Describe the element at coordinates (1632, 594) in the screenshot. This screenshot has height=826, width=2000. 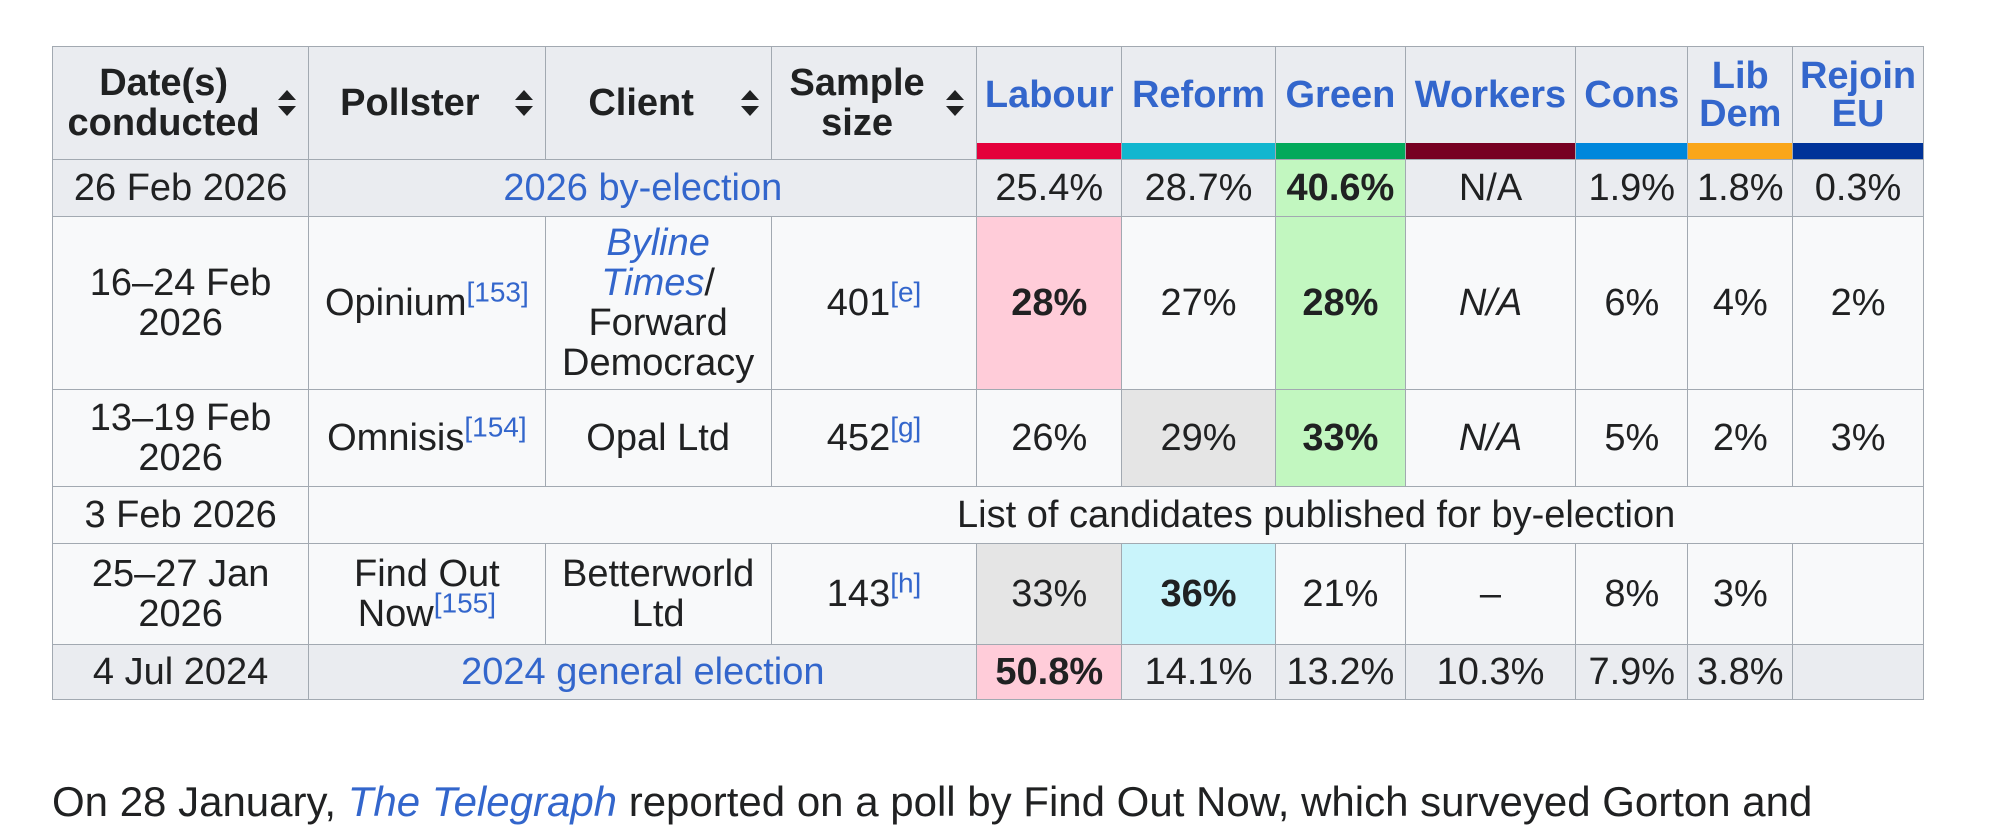
I see `value-cell: 8%` at that location.